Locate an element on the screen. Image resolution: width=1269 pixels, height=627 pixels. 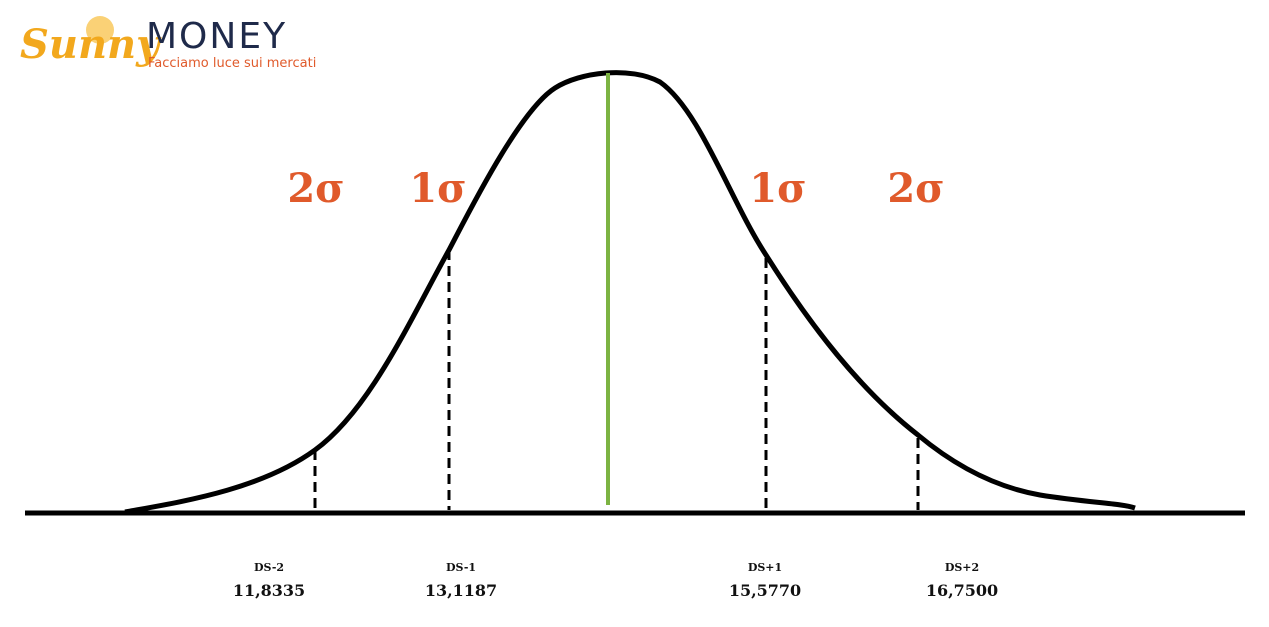
marker-label: DS+1 is located at coordinates (765, 567).